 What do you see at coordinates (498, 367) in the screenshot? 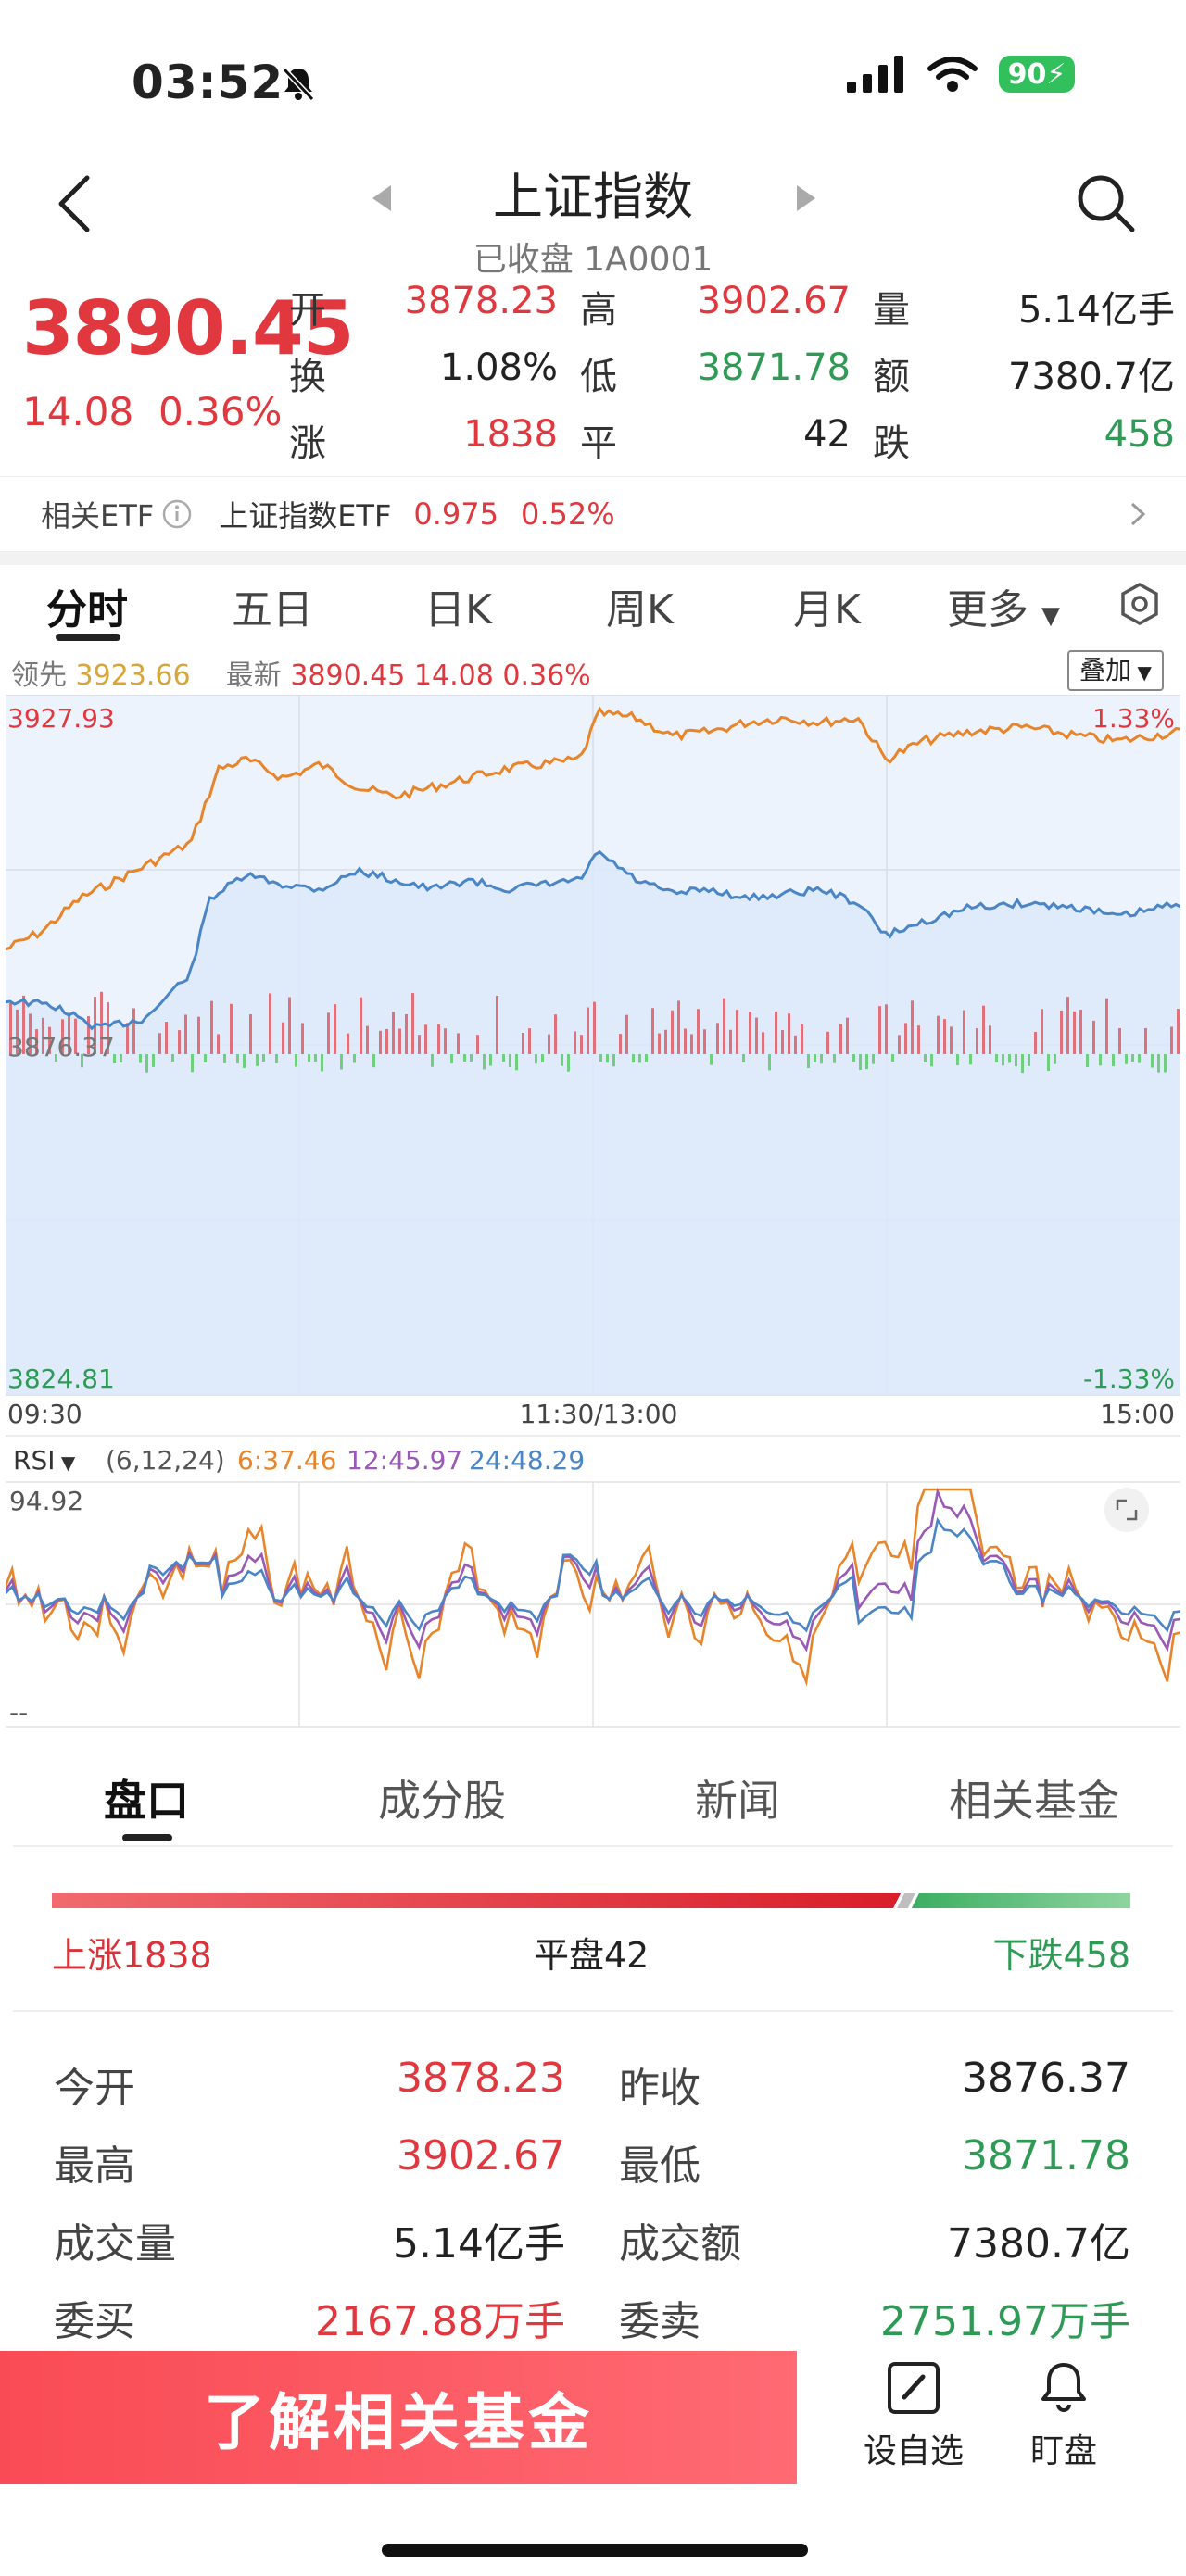
I see `quote-turnover-value: 1.08%` at bounding box center [498, 367].